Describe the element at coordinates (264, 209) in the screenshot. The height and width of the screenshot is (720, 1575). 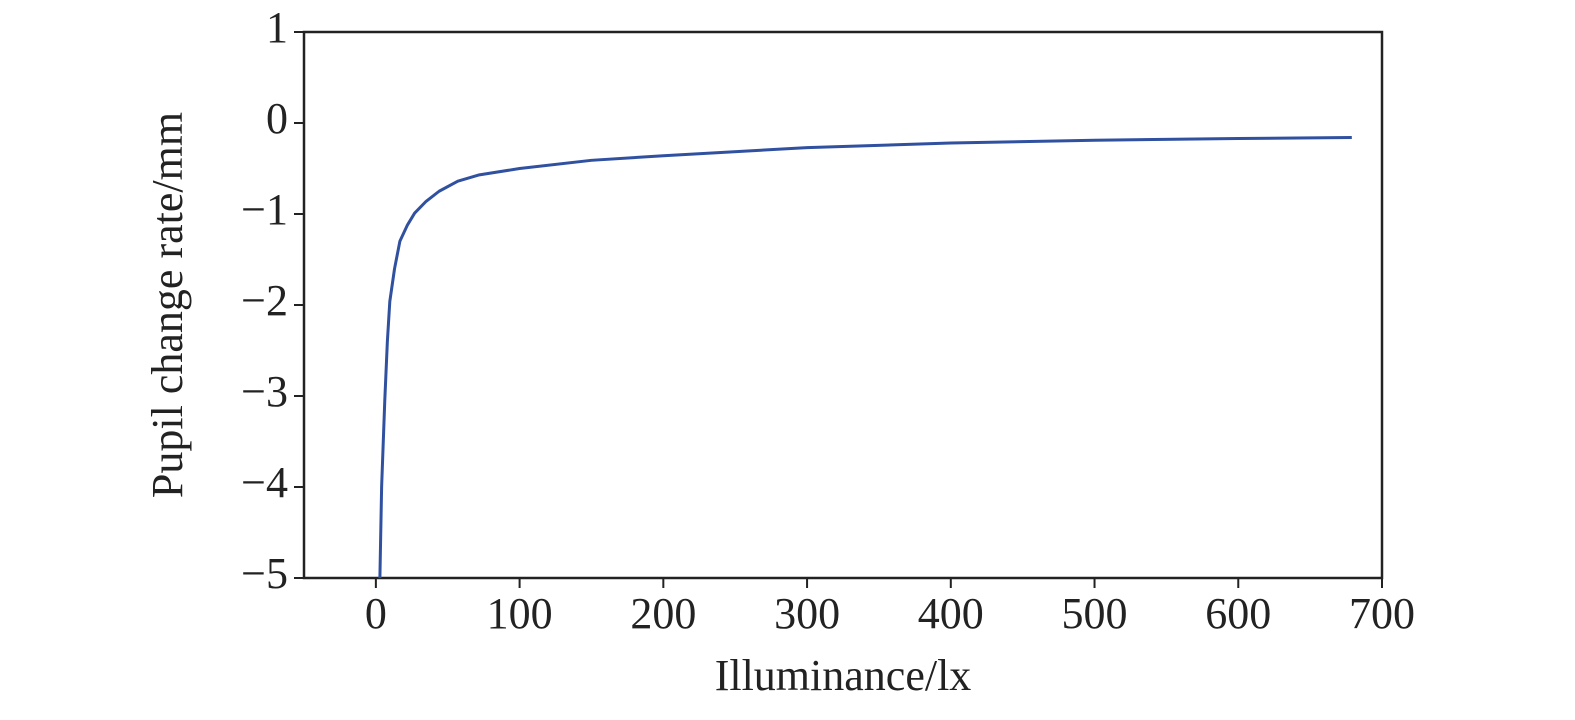
I see `y-tick-label: −1` at that location.